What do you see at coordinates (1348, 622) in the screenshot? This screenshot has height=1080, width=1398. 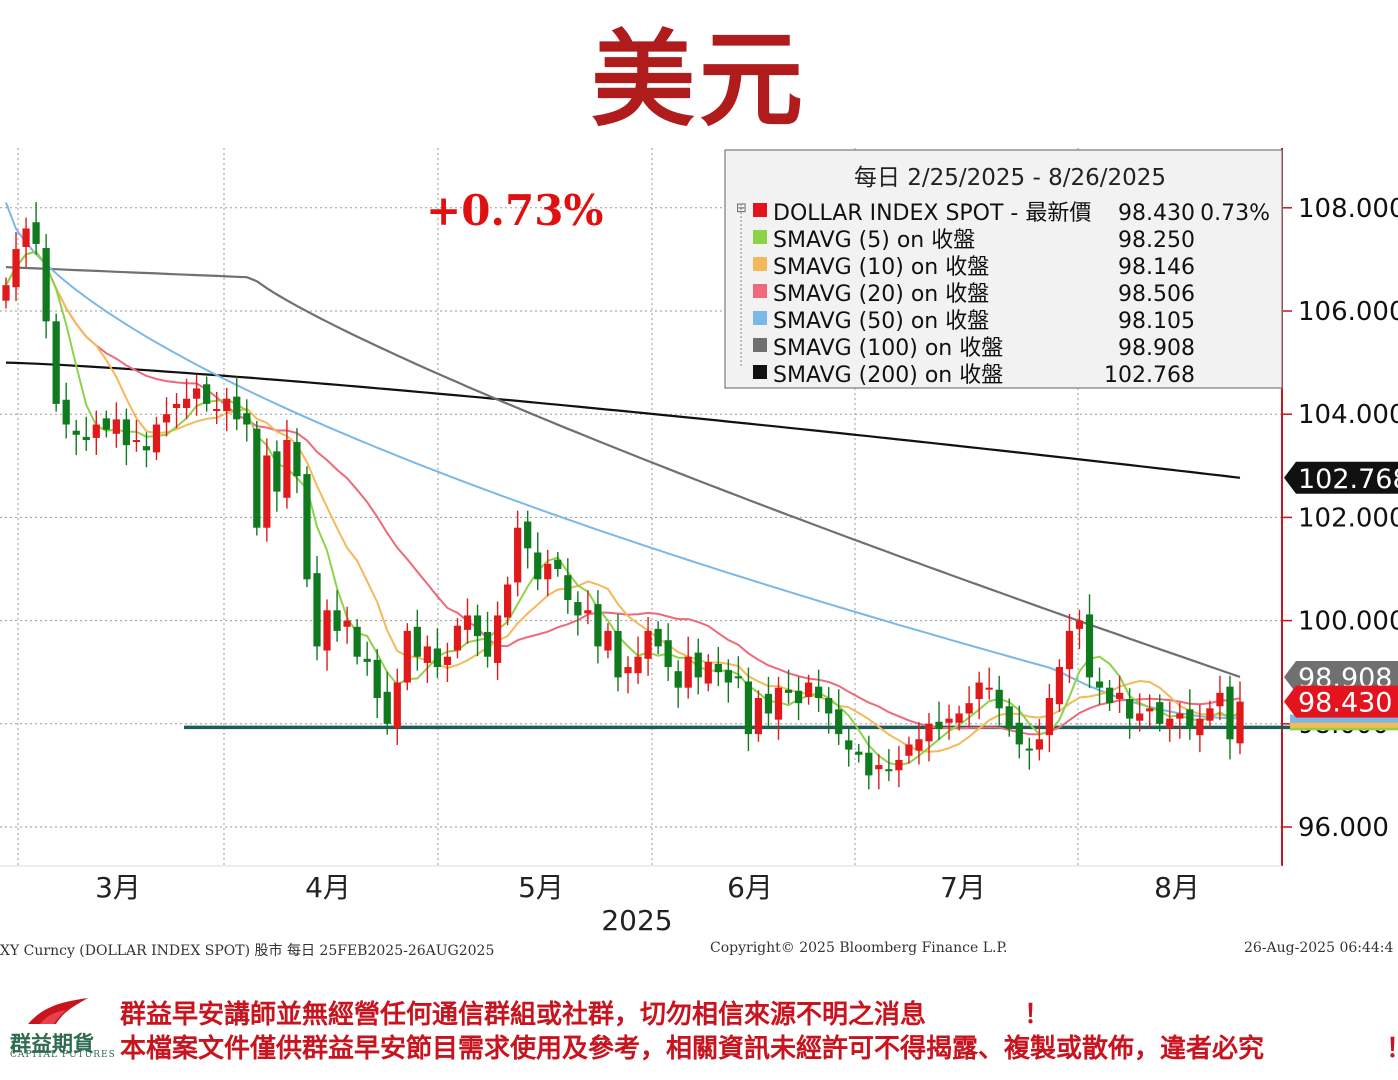 I see `y-tick-label: 100.000` at bounding box center [1348, 622].